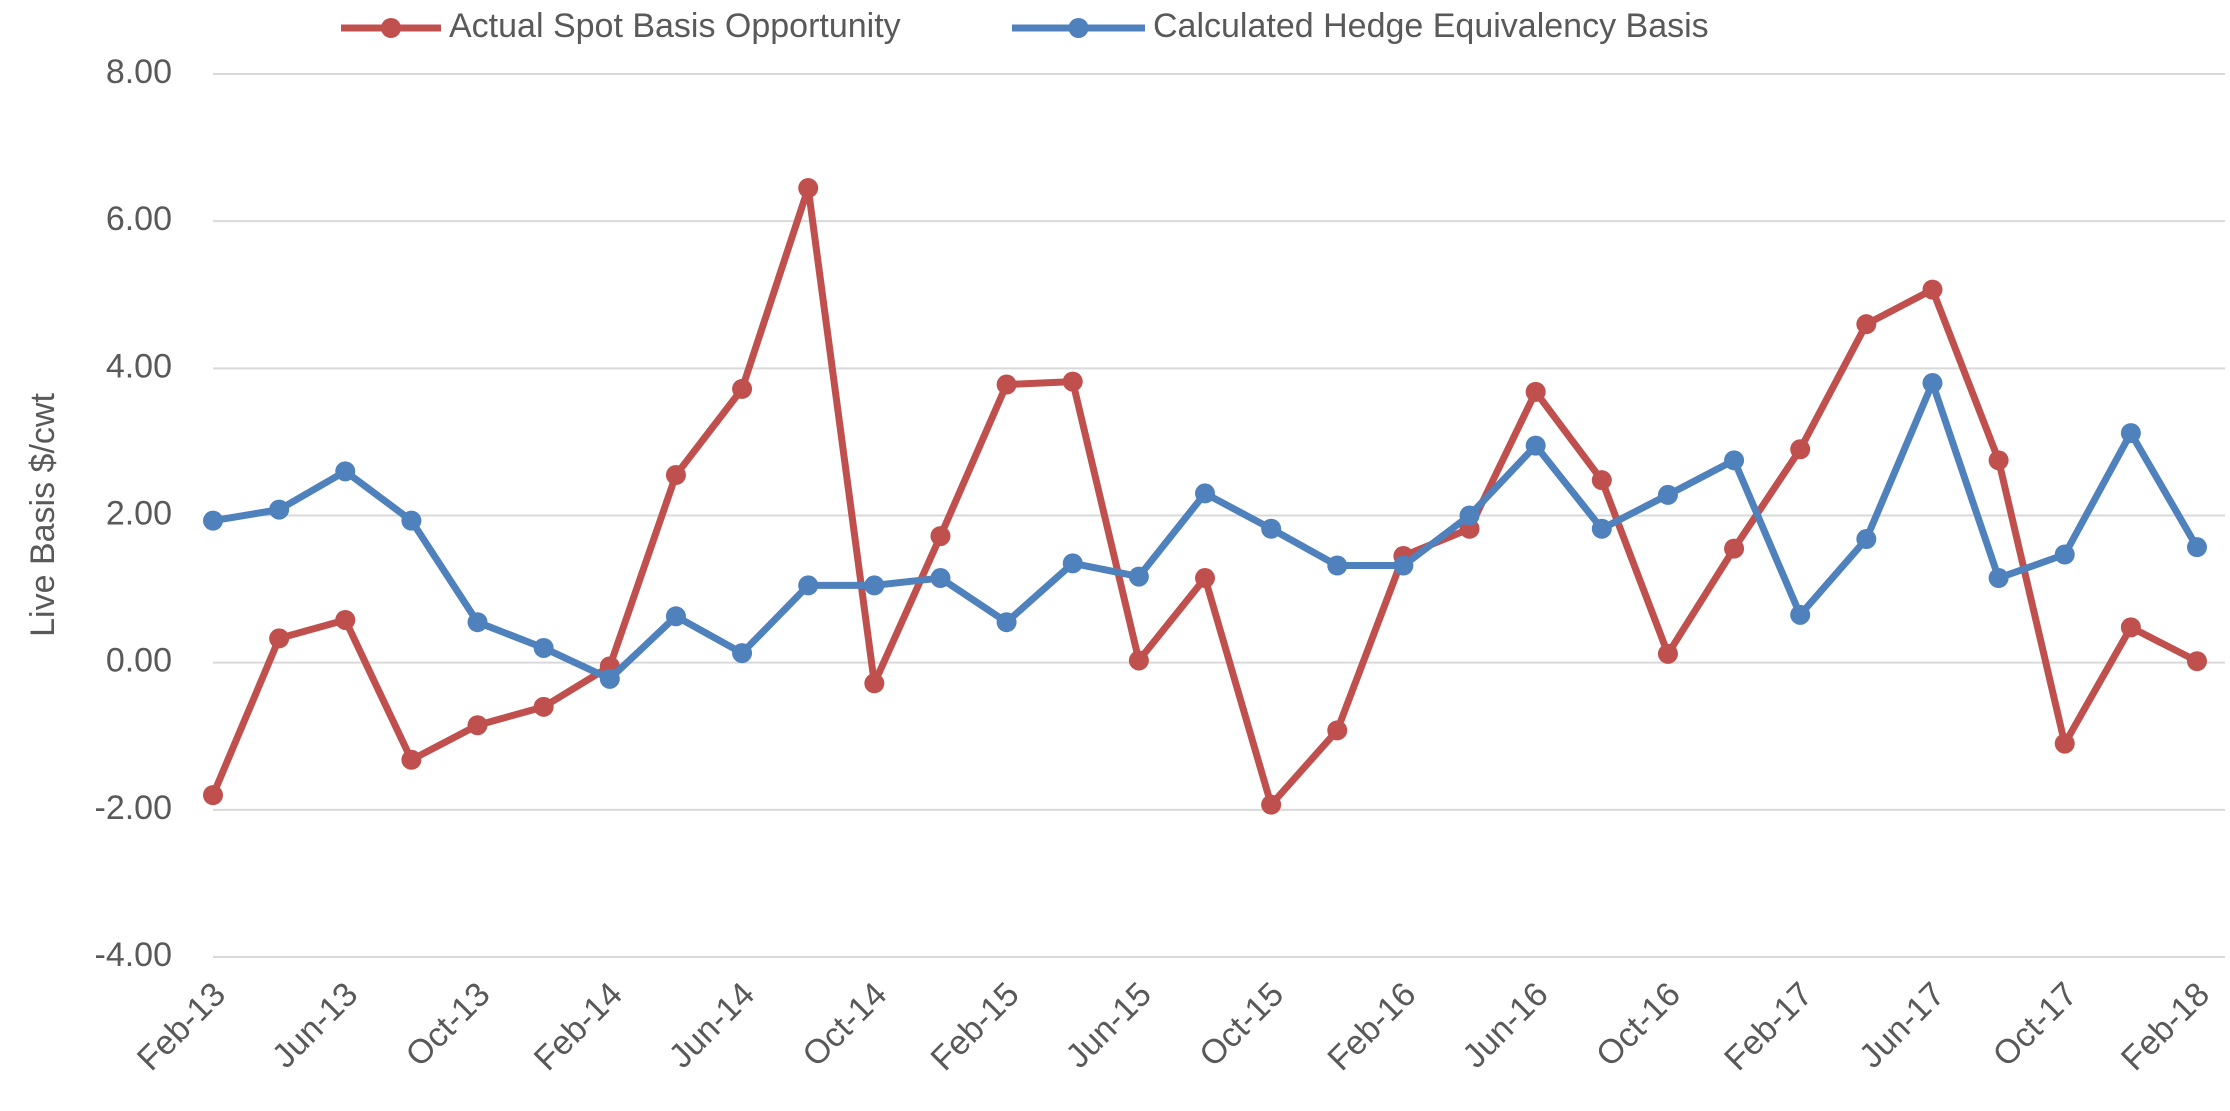  I want to click on x-tick-label: Jun-14, so click(712, 1025).